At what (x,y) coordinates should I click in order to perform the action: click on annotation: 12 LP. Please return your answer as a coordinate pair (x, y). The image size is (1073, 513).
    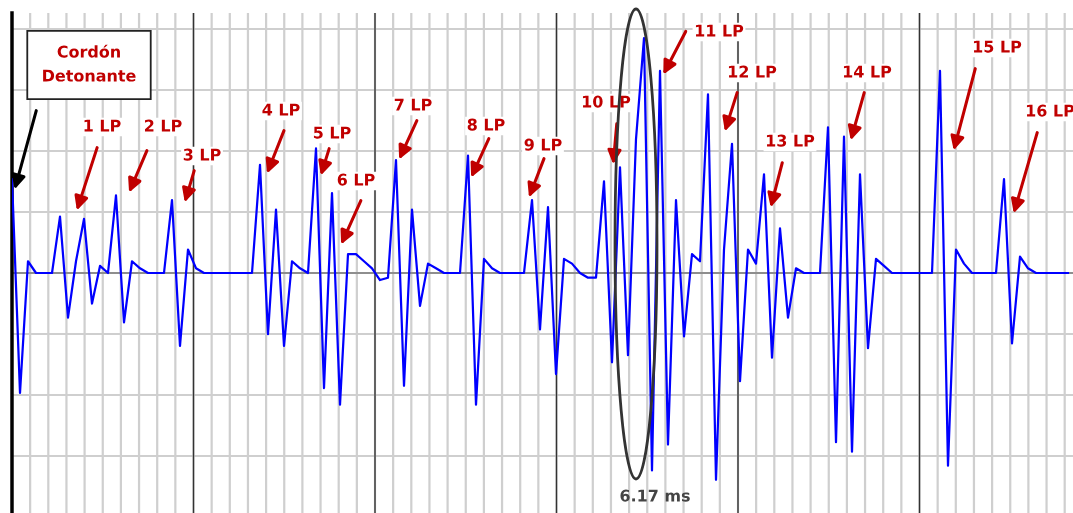
    Looking at the image, I should click on (752, 71).